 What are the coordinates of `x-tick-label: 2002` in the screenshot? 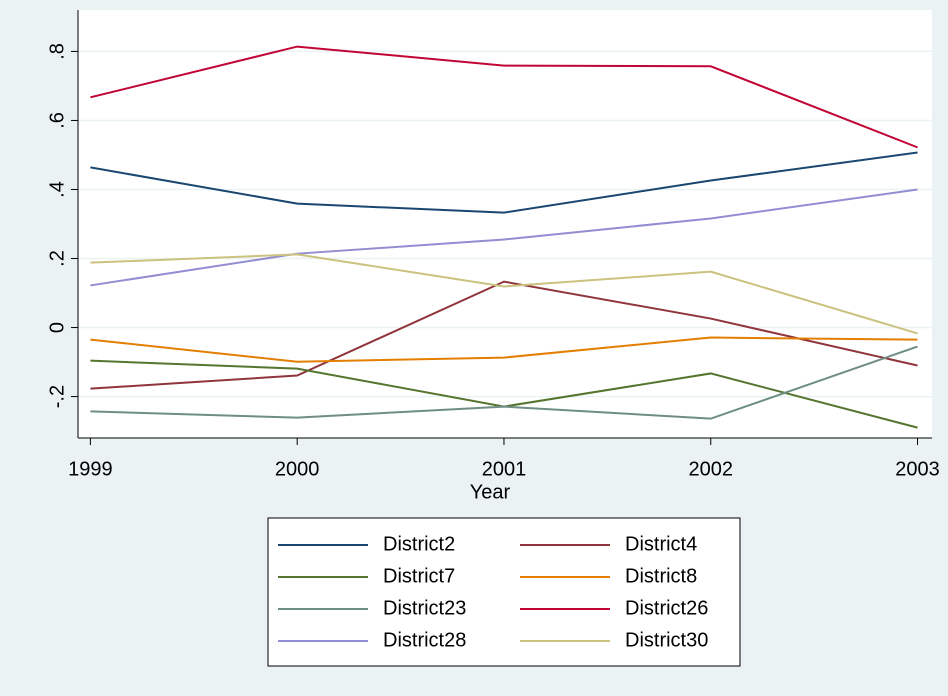 It's located at (710, 469).